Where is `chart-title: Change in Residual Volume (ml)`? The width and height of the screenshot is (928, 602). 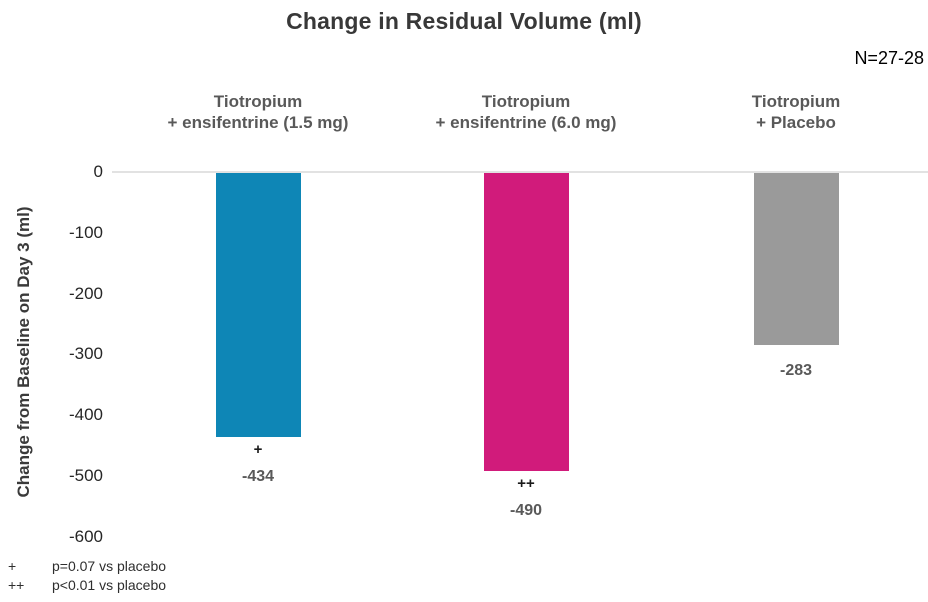 chart-title: Change in Residual Volume (ml) is located at coordinates (464, 21).